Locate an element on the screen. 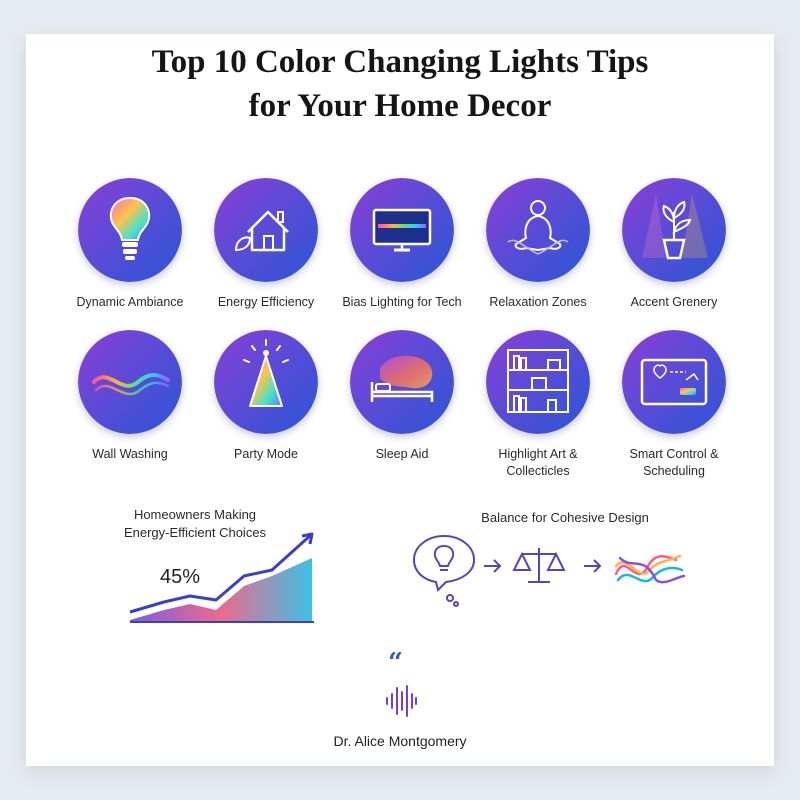 The width and height of the screenshot is (800, 800). tip-label: Bias Lighting for Tech is located at coordinates (402, 302).